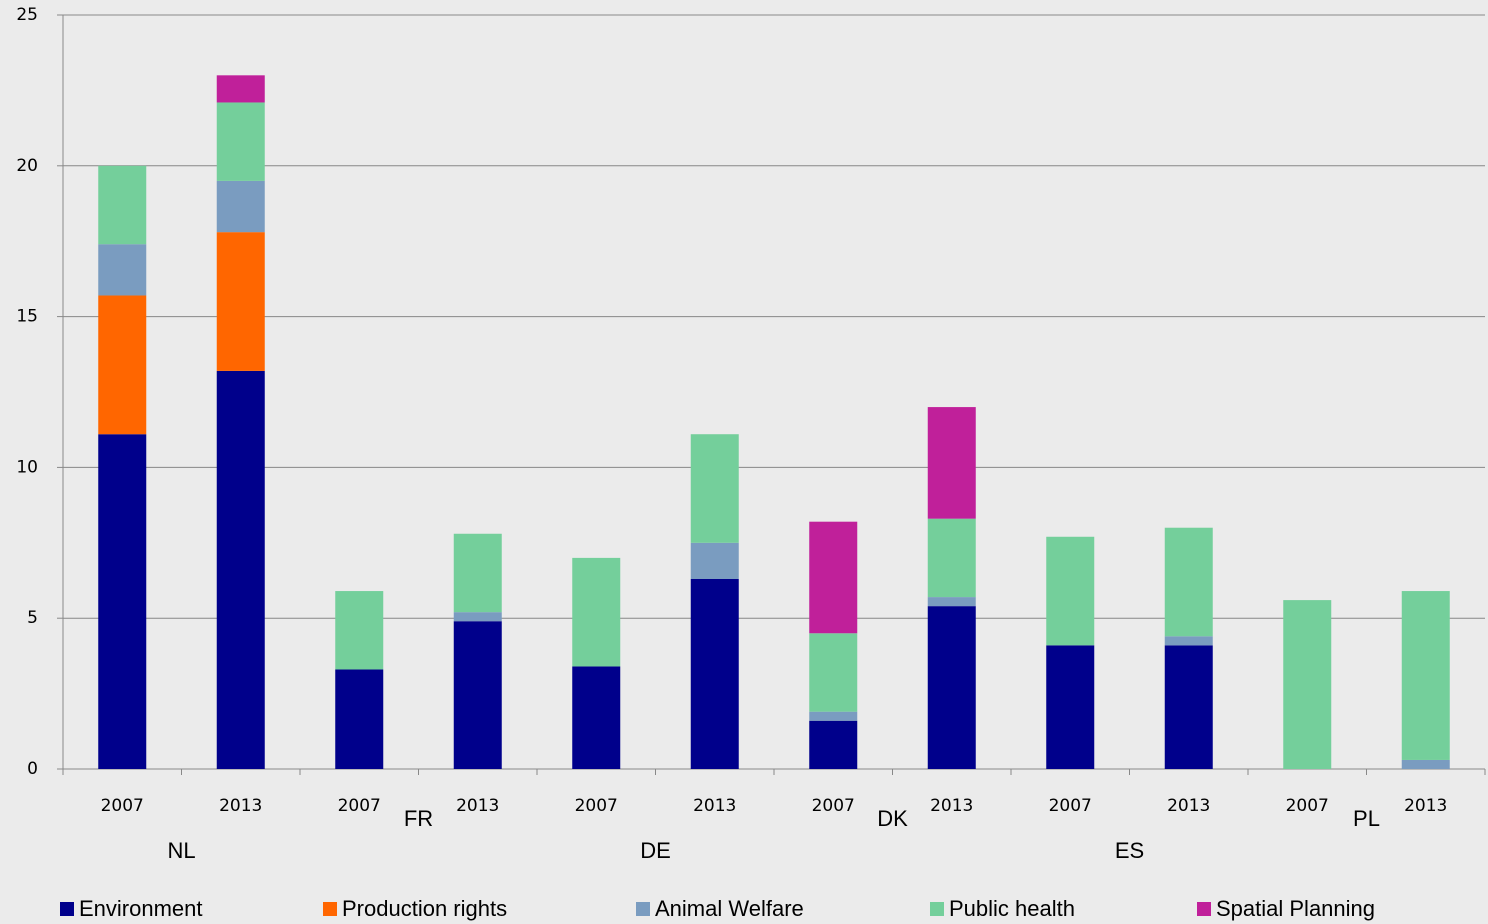 This screenshot has height=924, width=1488. Describe the element at coordinates (141, 908) in the screenshot. I see `legend-label: Environment` at that location.